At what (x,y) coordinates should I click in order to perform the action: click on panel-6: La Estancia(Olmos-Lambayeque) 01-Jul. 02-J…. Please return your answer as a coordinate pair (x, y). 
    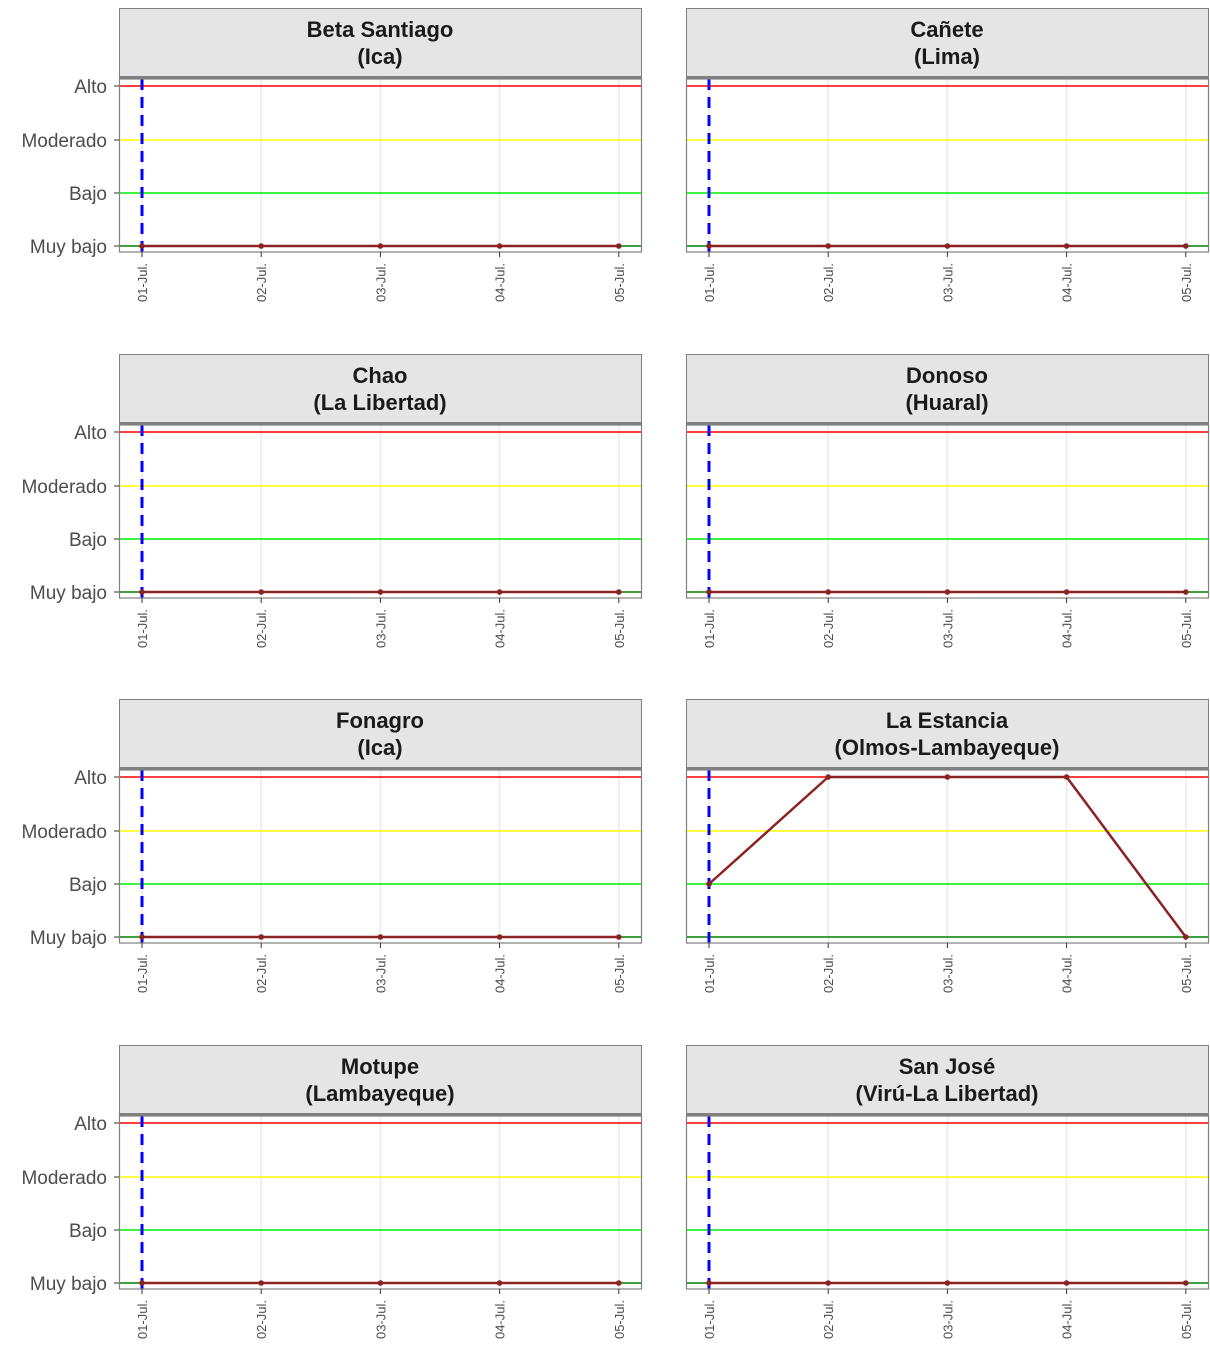
    Looking at the image, I should click on (947, 846).